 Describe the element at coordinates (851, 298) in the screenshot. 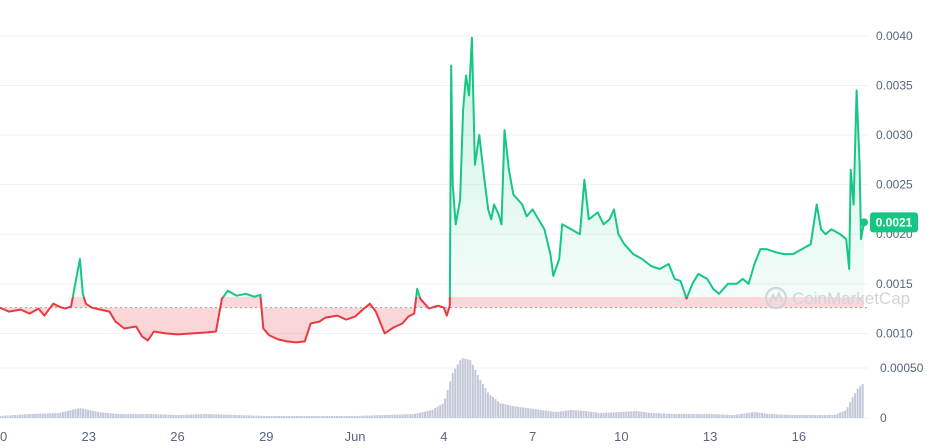

I see `watermark-text: CoinMarketCap` at that location.